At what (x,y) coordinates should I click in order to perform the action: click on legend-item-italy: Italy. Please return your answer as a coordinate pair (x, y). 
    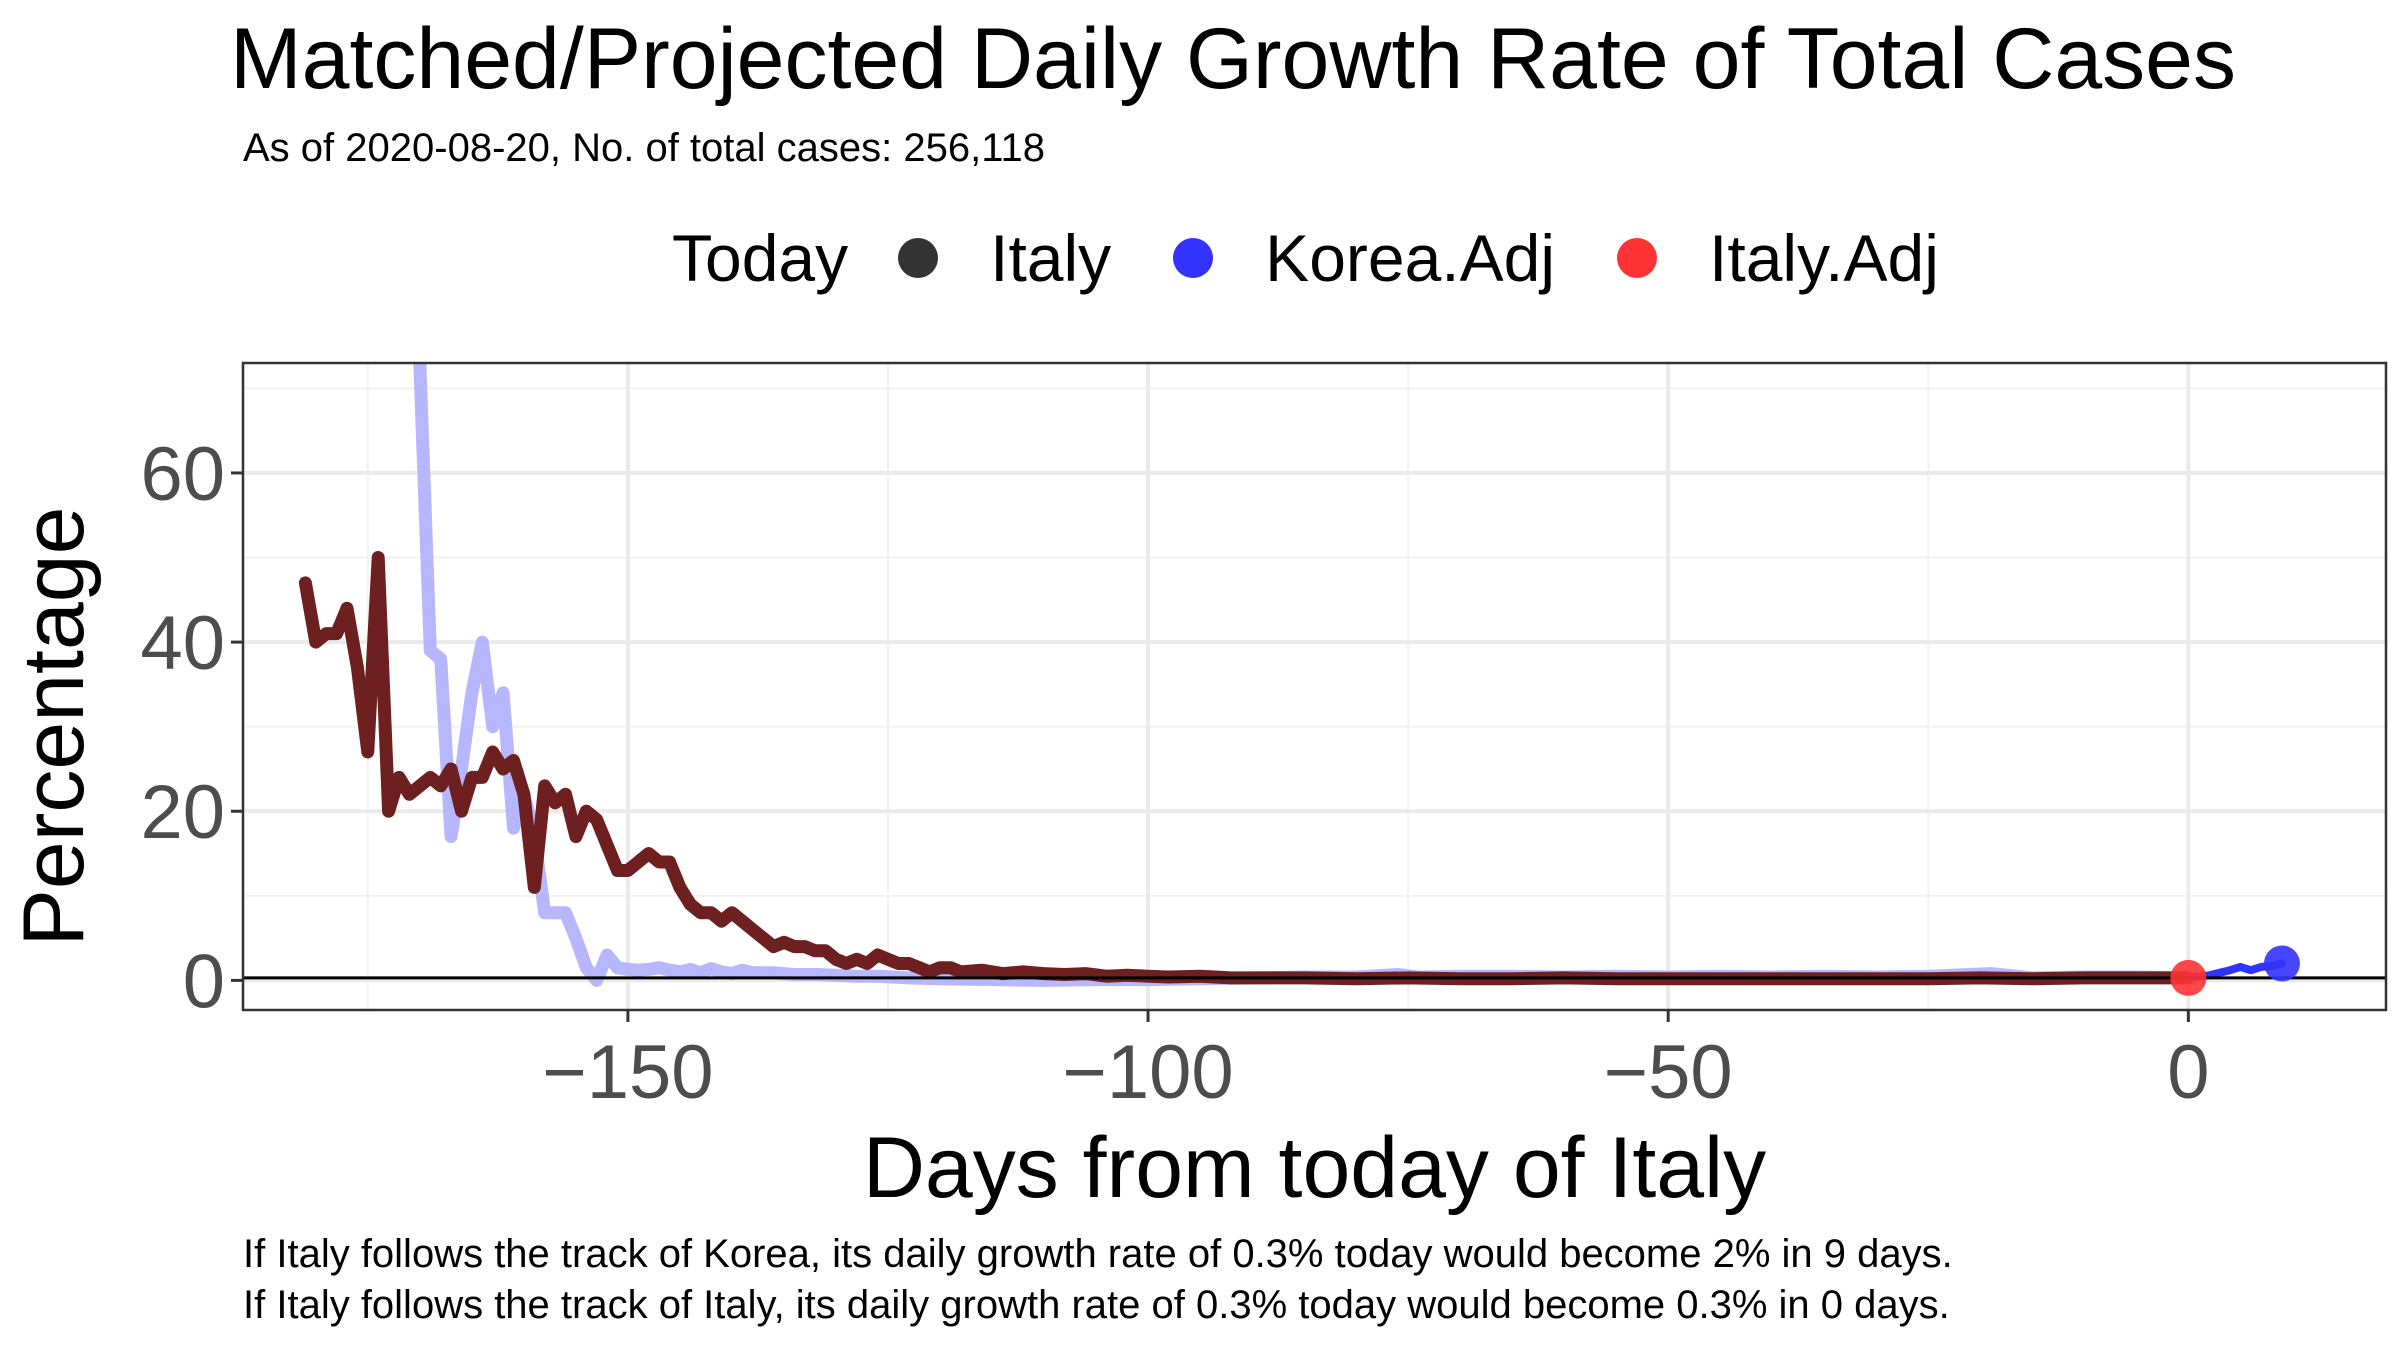
    Looking at the image, I should click on (1004, 258).